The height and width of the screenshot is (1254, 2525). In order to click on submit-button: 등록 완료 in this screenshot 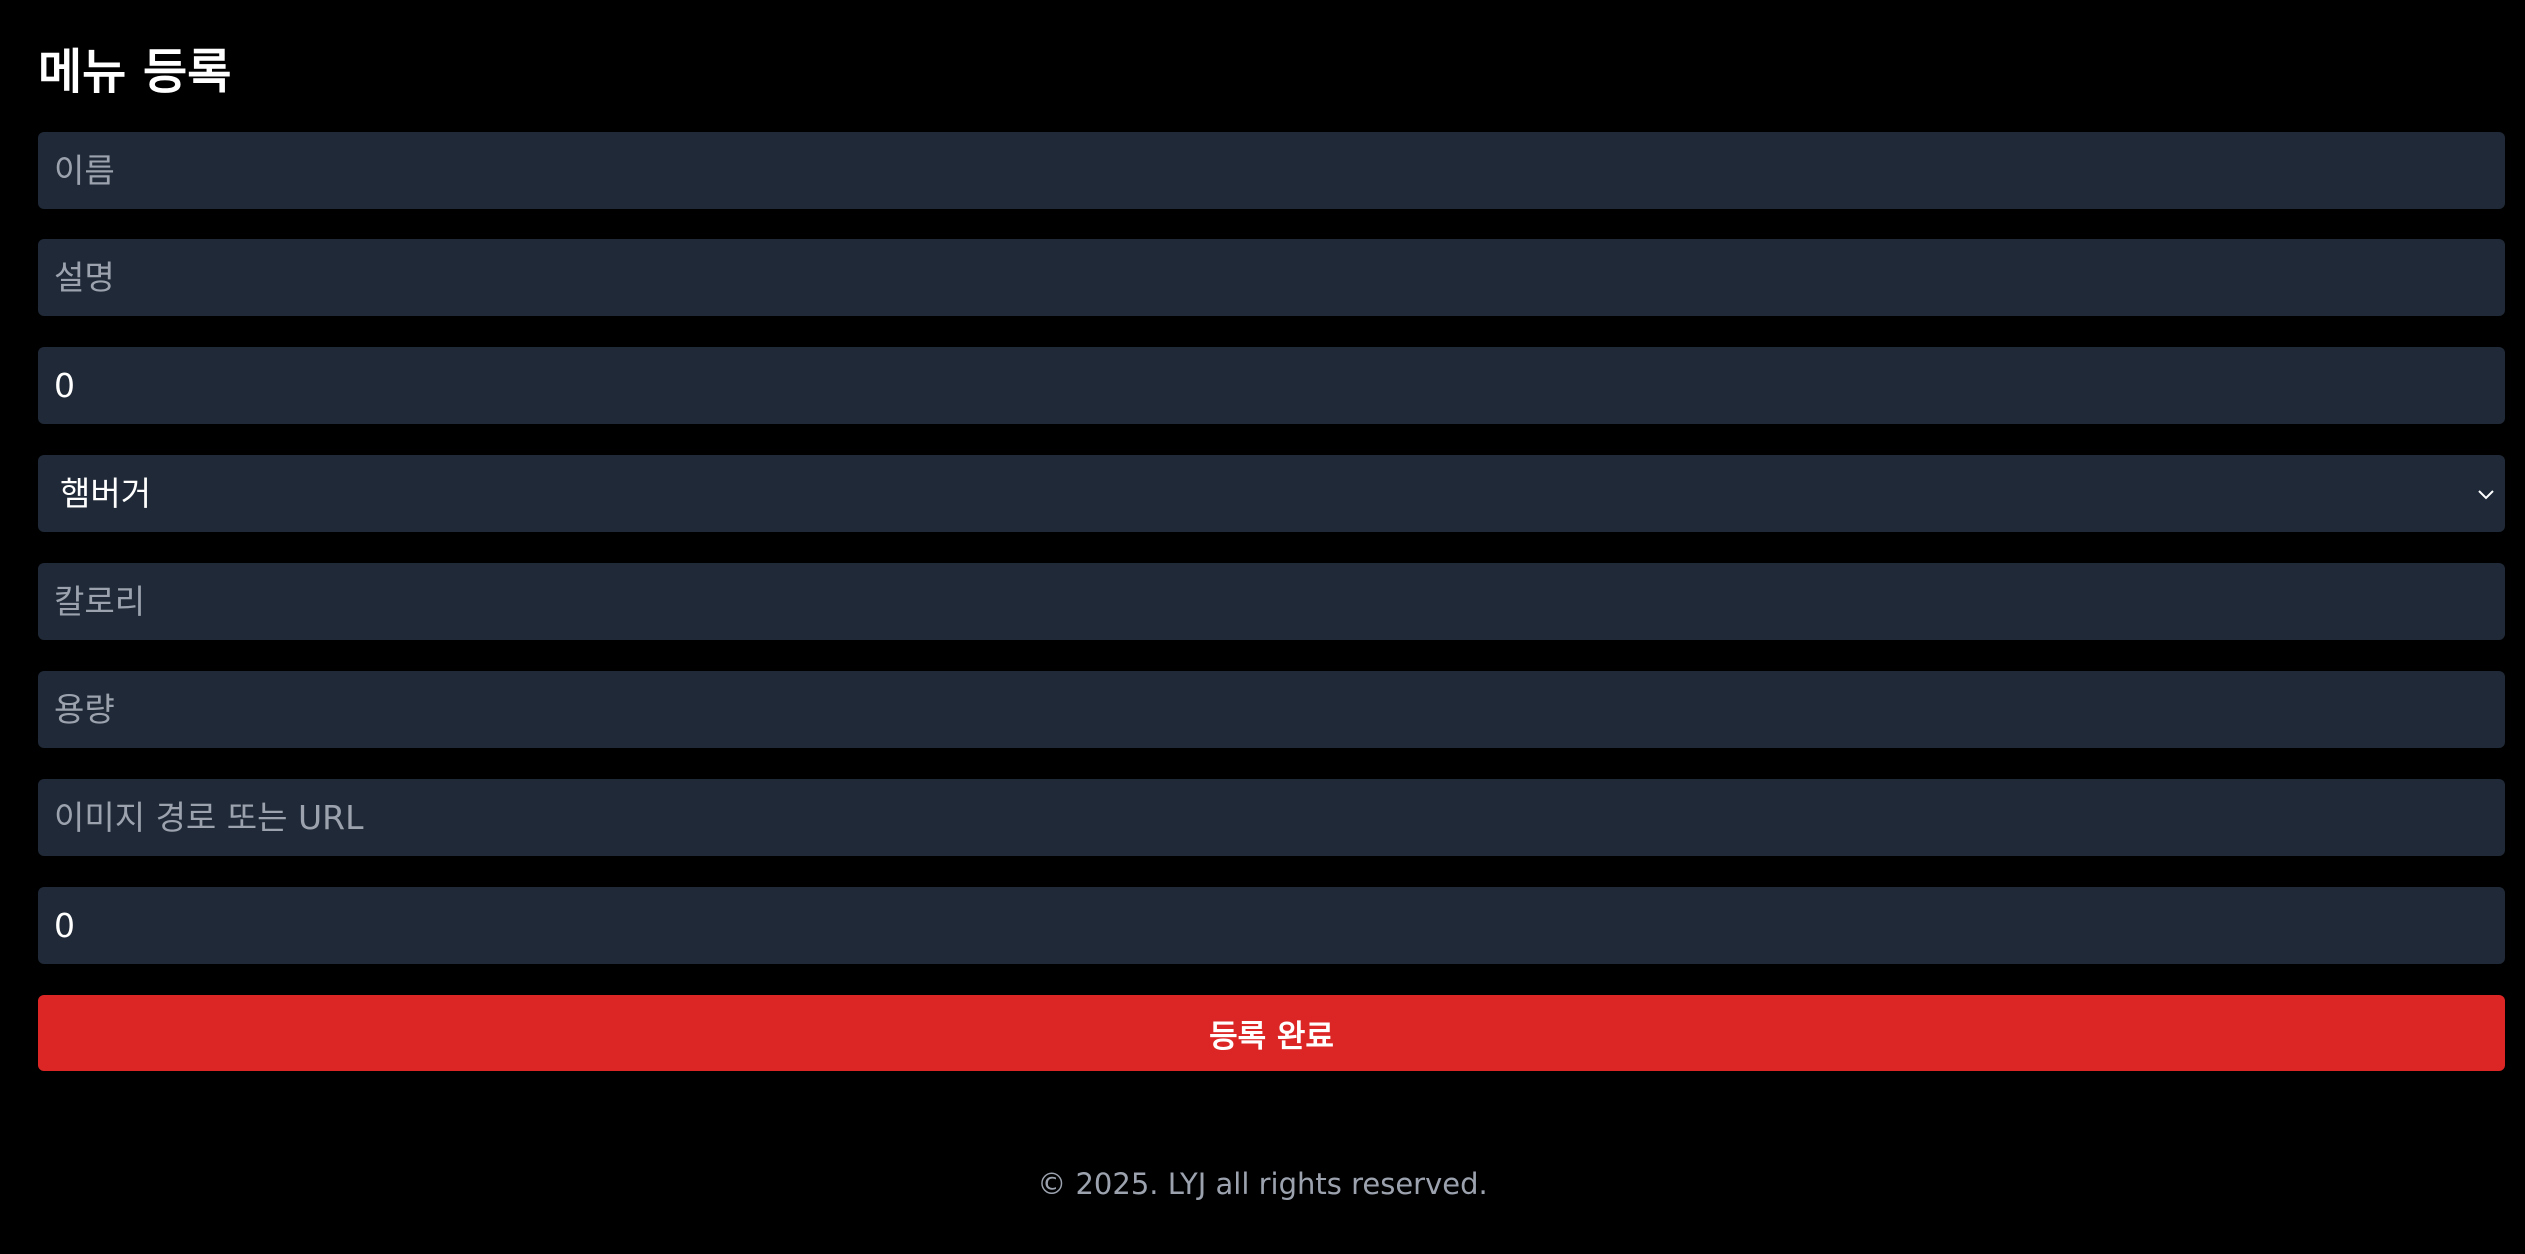, I will do `click(1271, 1033)`.